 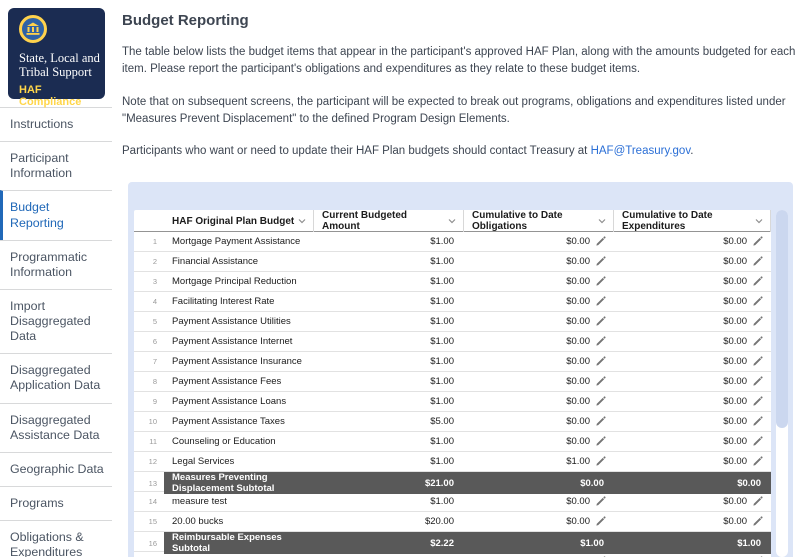 I want to click on sidebar-item-programs: Programs, so click(x=56, y=502).